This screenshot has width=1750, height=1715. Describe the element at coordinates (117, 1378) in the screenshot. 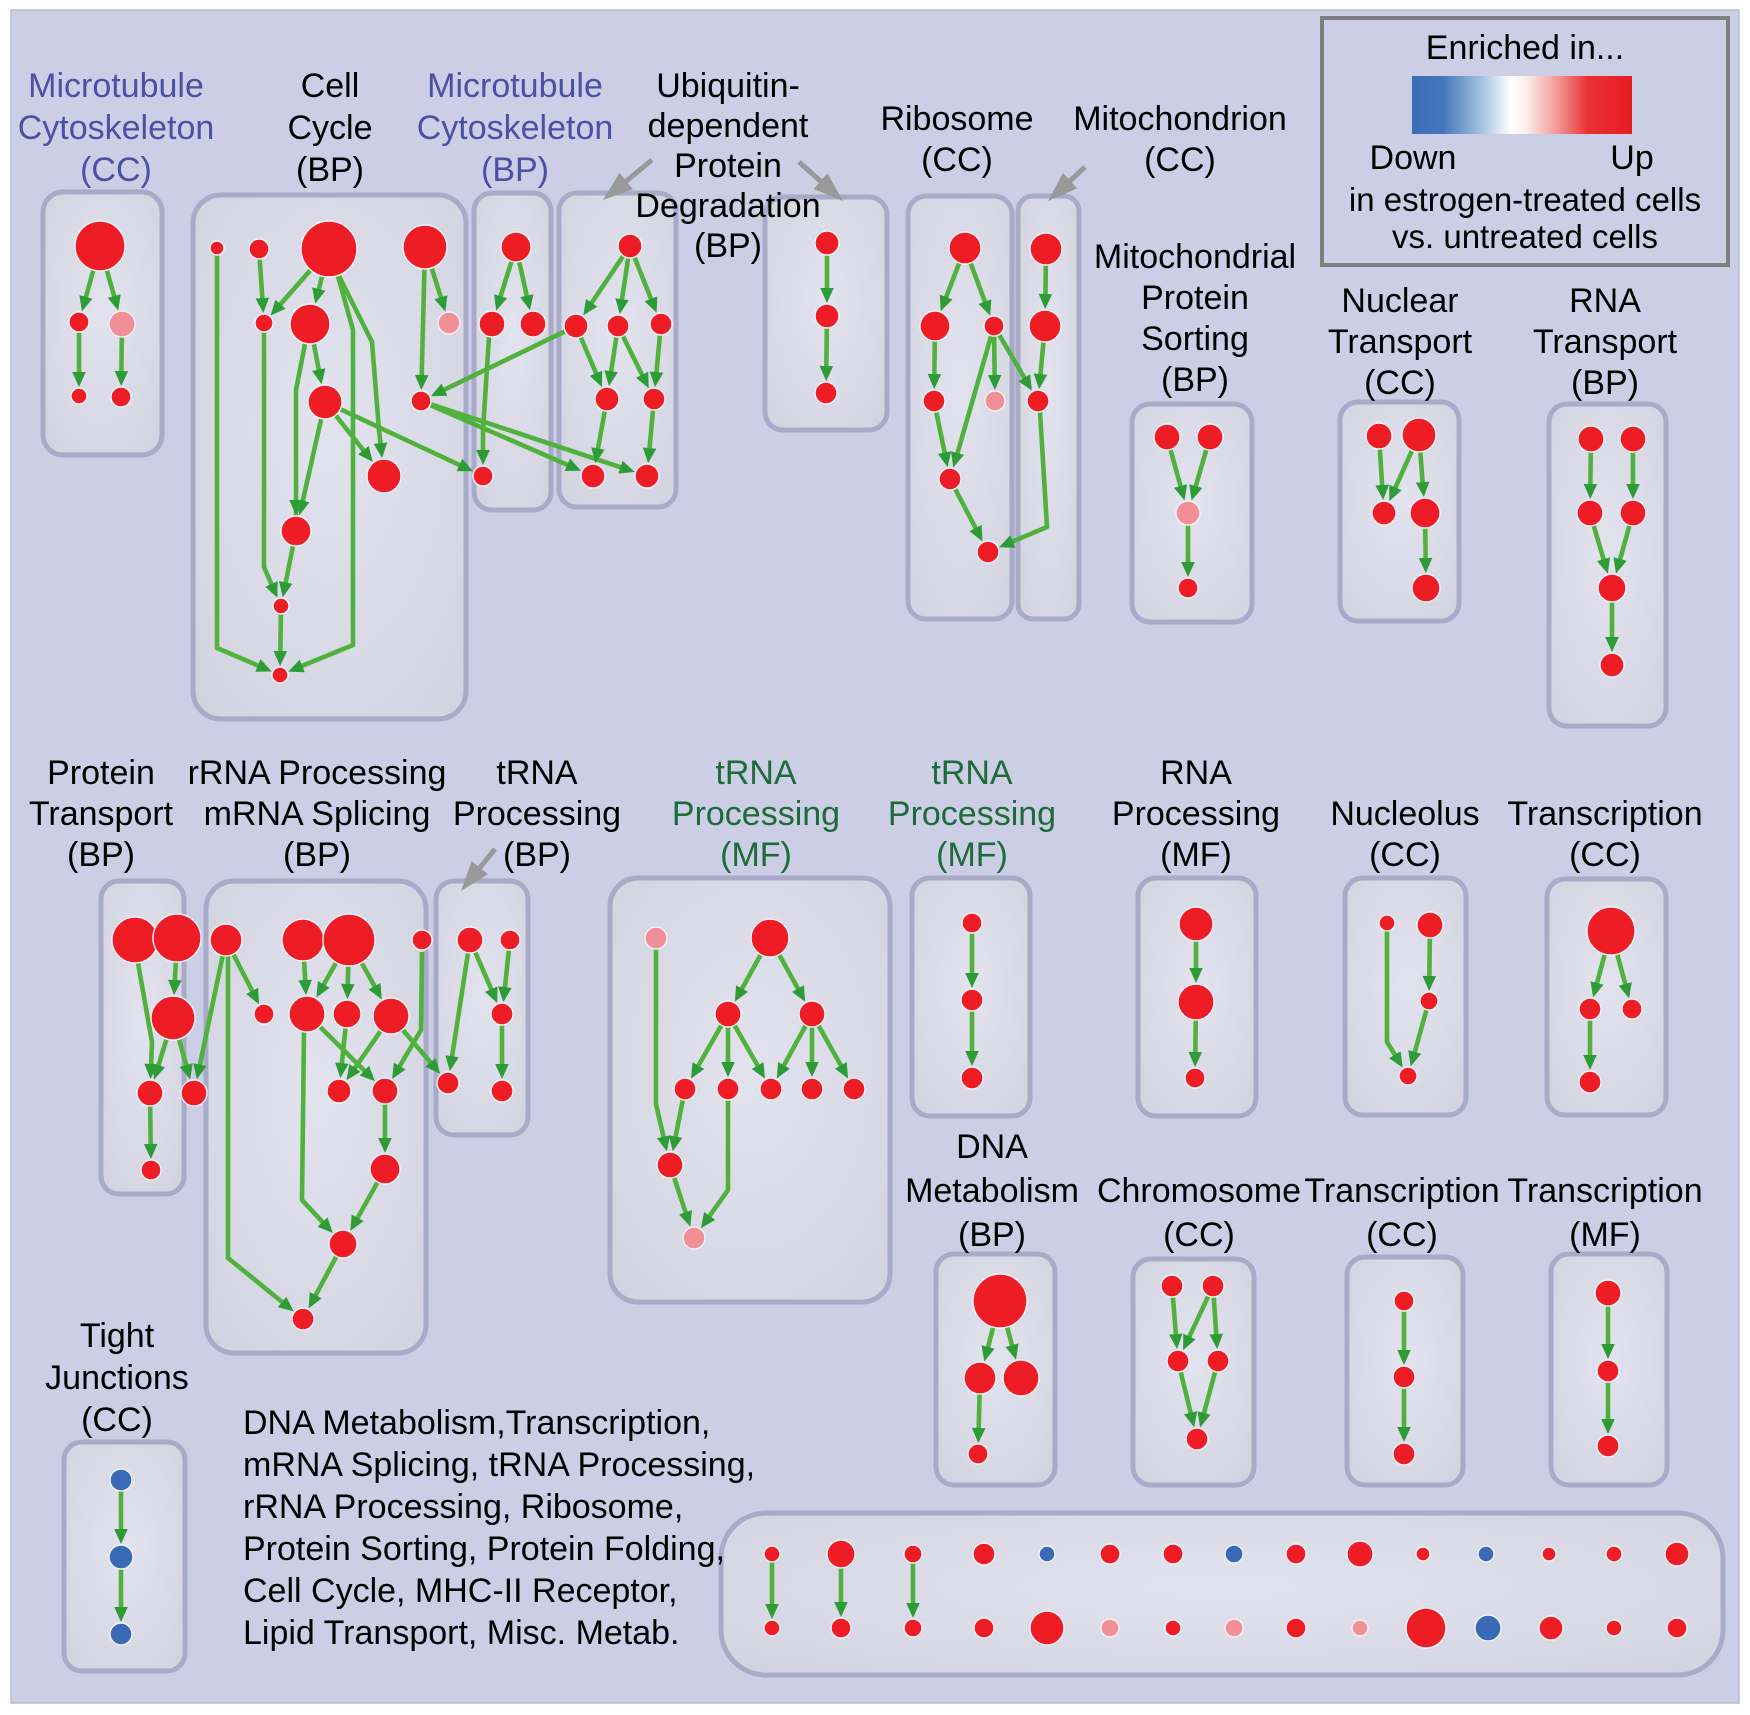

I see `svg-text: Junctions` at that location.